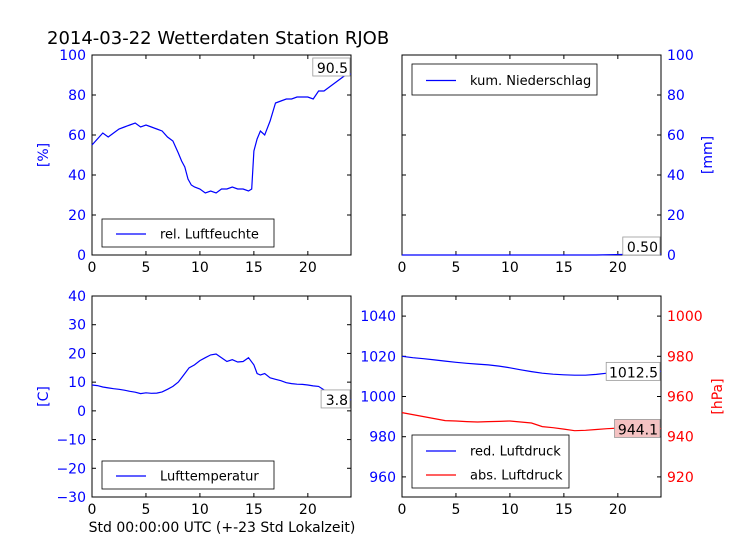 This screenshot has height=552, width=736. I want to click on legend-label: rel. Luftfeuchte, so click(209, 235).